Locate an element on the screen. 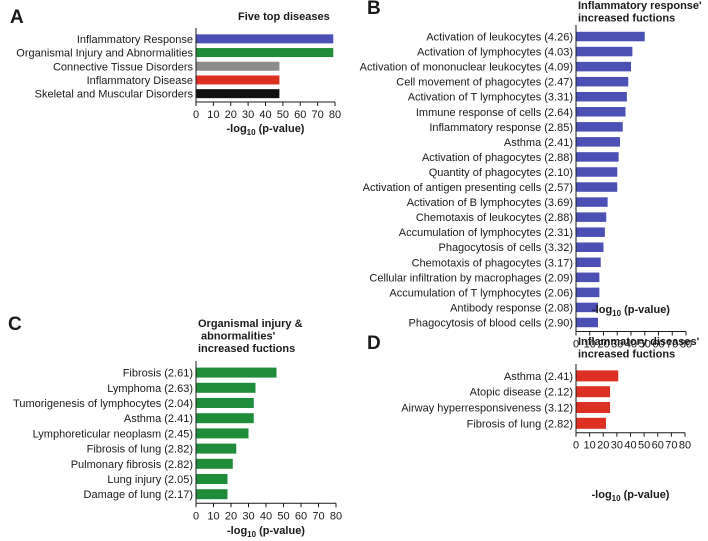 The image size is (708, 541). category-label: Chemotaxis of leukocytes (2.88) is located at coordinates (494, 218).